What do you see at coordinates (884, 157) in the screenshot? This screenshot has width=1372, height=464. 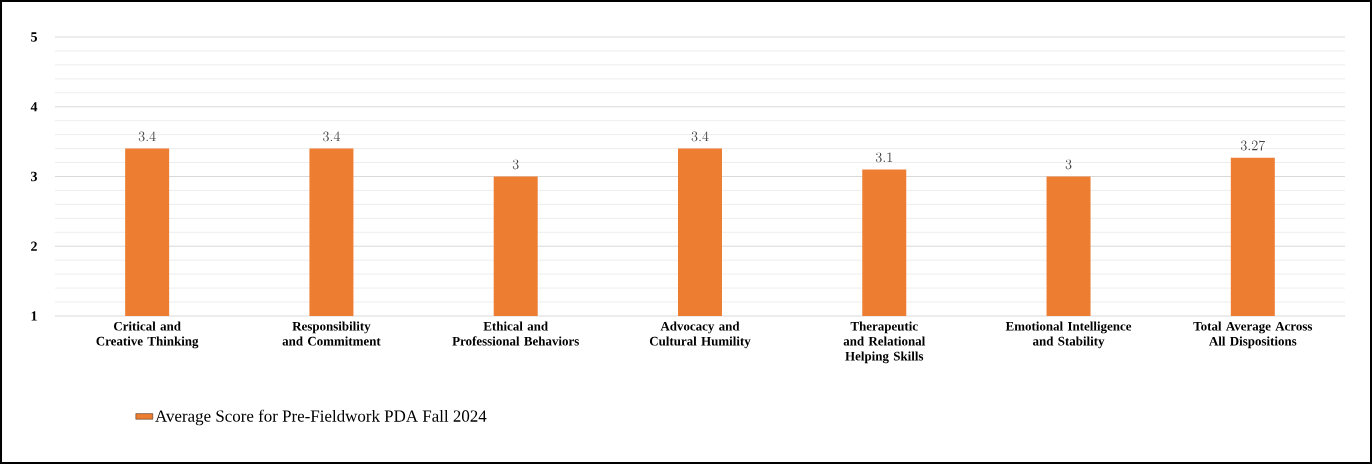 I see `data-label: 3. 1` at bounding box center [884, 157].